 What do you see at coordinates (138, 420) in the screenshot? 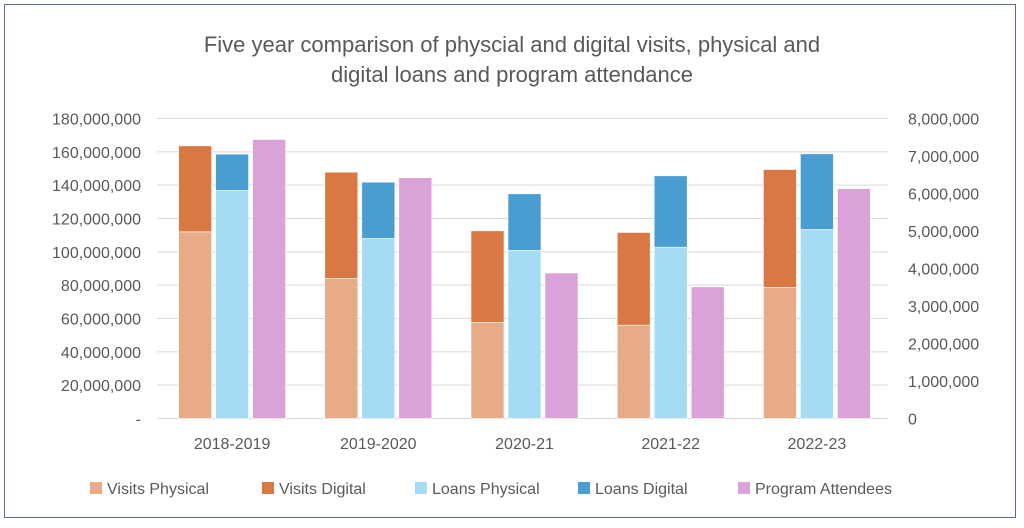
I see `y-tick-label: -` at bounding box center [138, 420].